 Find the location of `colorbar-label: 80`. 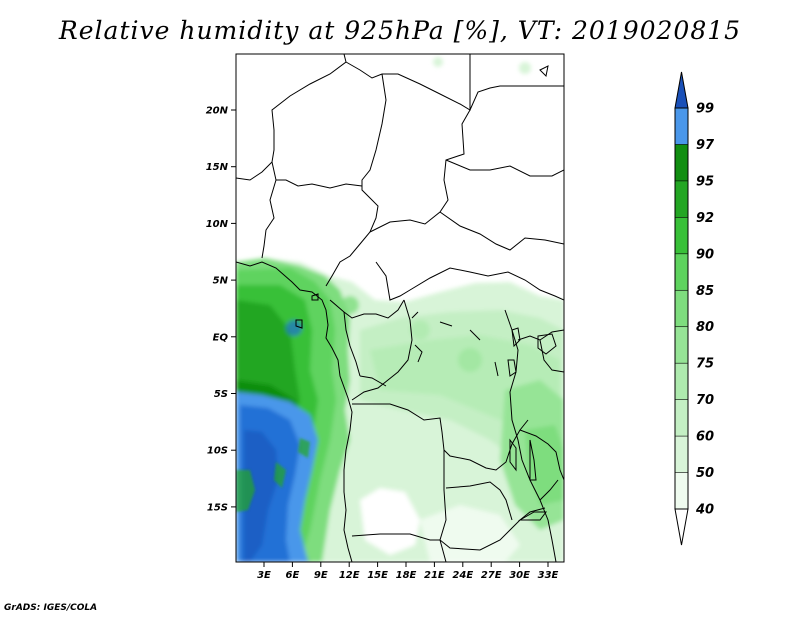

colorbar-label: 80 is located at coordinates (705, 327).